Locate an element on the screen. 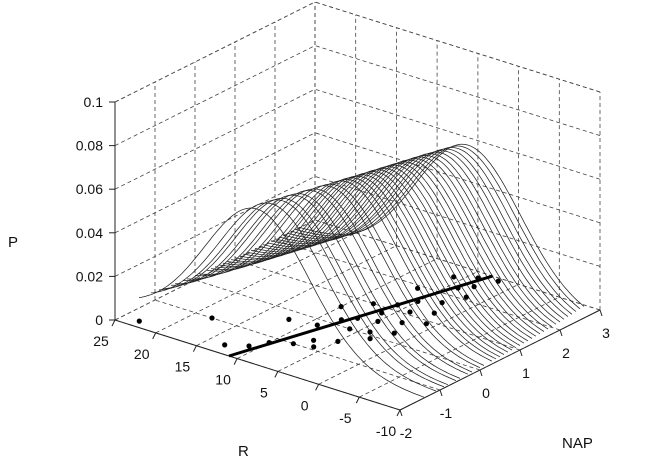  x-tick-label: 2 is located at coordinates (566, 353).